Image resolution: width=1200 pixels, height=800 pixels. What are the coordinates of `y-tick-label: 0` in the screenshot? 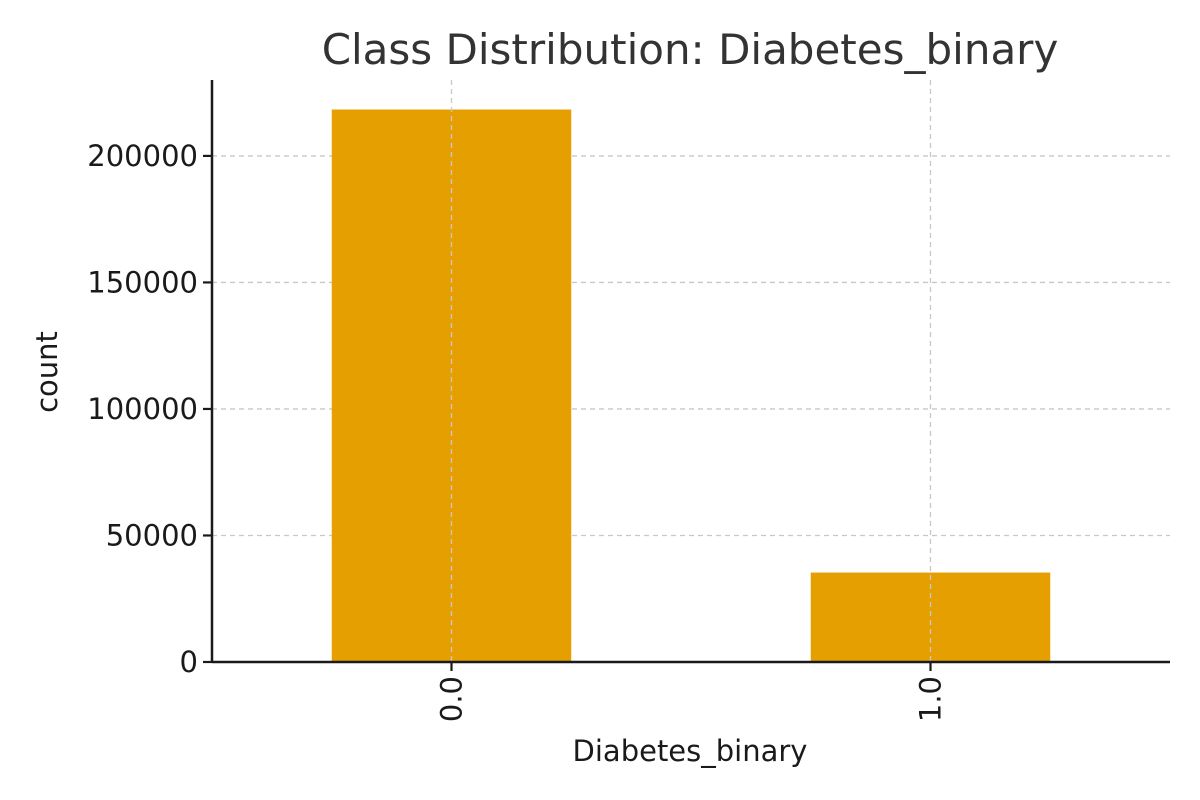 It's located at (189, 662).